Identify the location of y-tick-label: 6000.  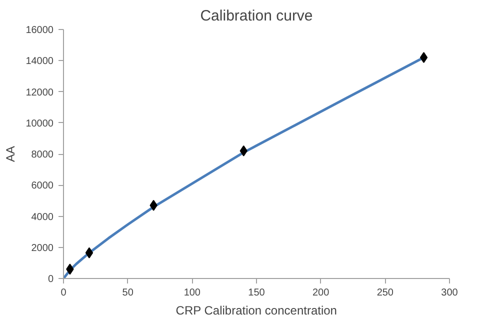
(42, 186).